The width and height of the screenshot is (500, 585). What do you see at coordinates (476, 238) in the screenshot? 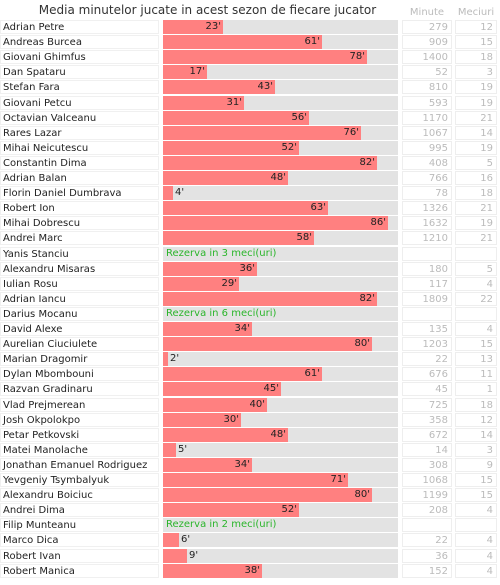
I see `matches-cell: 21` at bounding box center [476, 238].